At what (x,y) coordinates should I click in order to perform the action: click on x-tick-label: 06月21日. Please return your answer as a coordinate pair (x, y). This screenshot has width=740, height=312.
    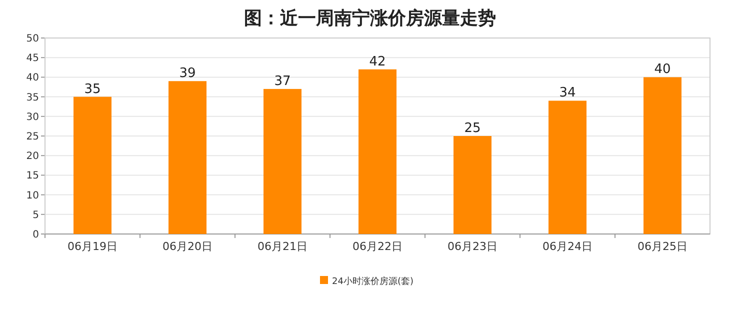
    Looking at the image, I should click on (283, 246).